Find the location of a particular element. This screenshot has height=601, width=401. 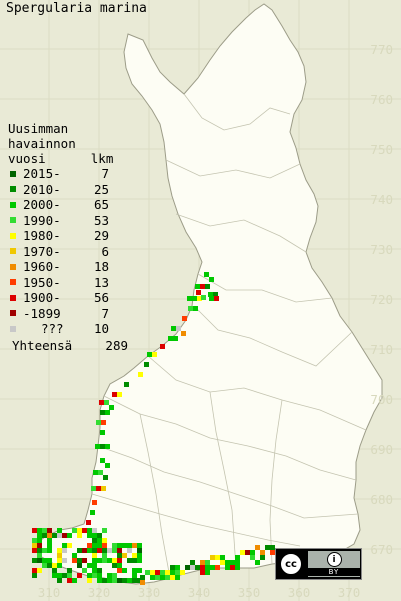

legend-count: 6 is located at coordinates (97, 251).